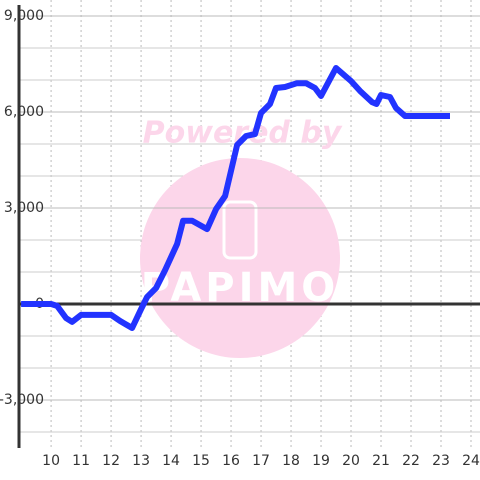 The height and width of the screenshot is (480, 480). I want to click on x-tick-label: 10, so click(51, 461).